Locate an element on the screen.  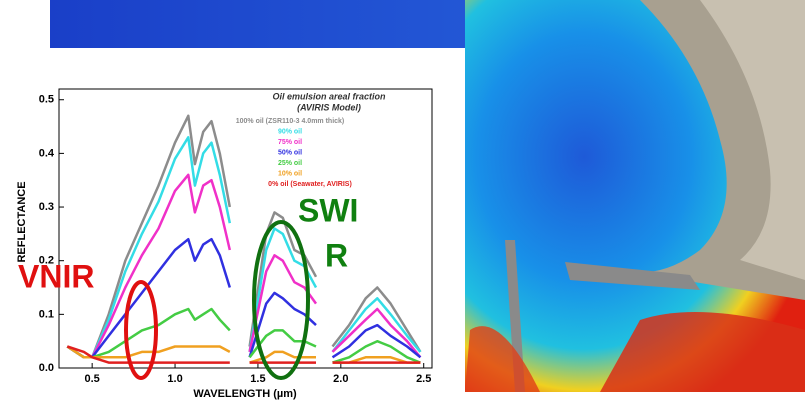
series-line is located at coordinates (244, 298).